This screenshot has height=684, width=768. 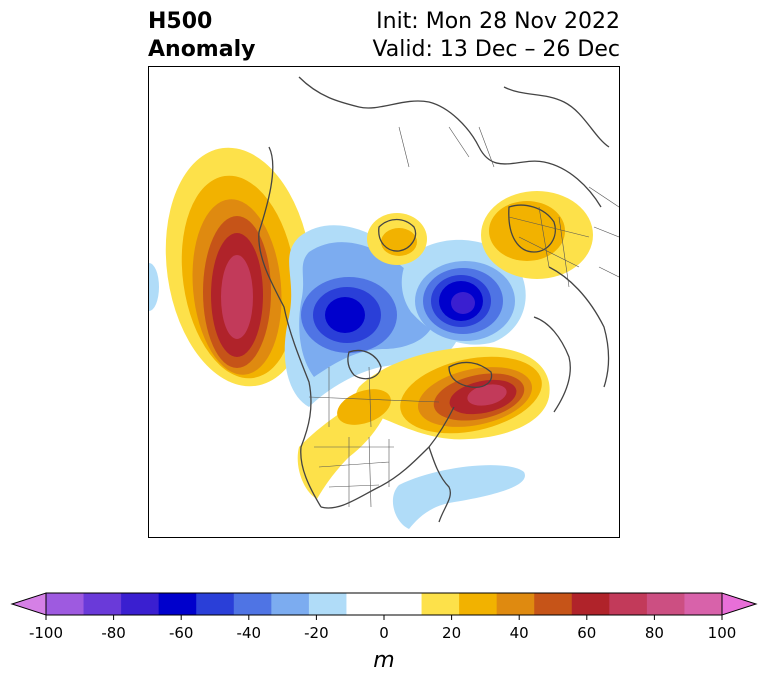 What do you see at coordinates (180, 21) in the screenshot?
I see `title-line-1: H500` at bounding box center [180, 21].